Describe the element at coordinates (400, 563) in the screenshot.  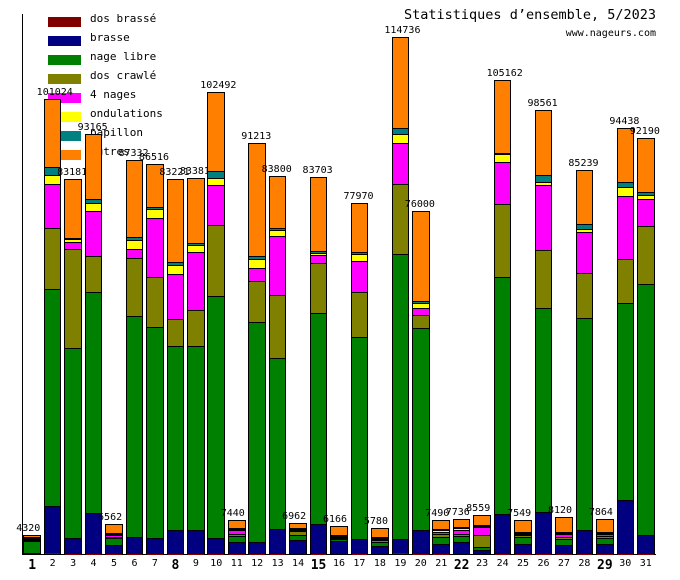
I see `x-tick-19: 19` at that location.